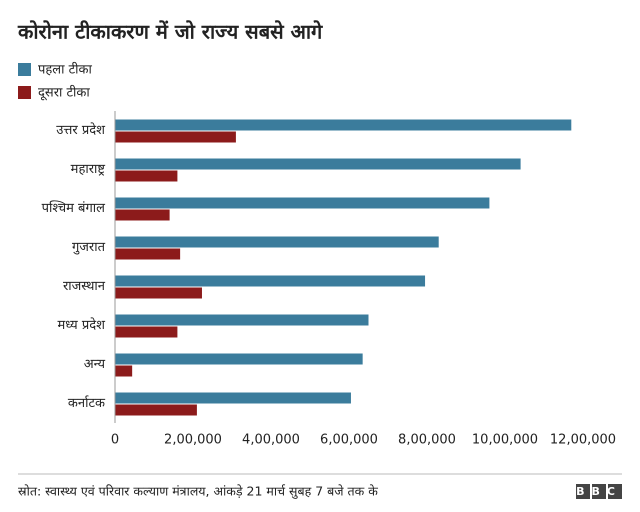 This screenshot has width=640, height=512. What do you see at coordinates (89, 247) in the screenshot?
I see `y-tick-label: गुजरात` at bounding box center [89, 247].